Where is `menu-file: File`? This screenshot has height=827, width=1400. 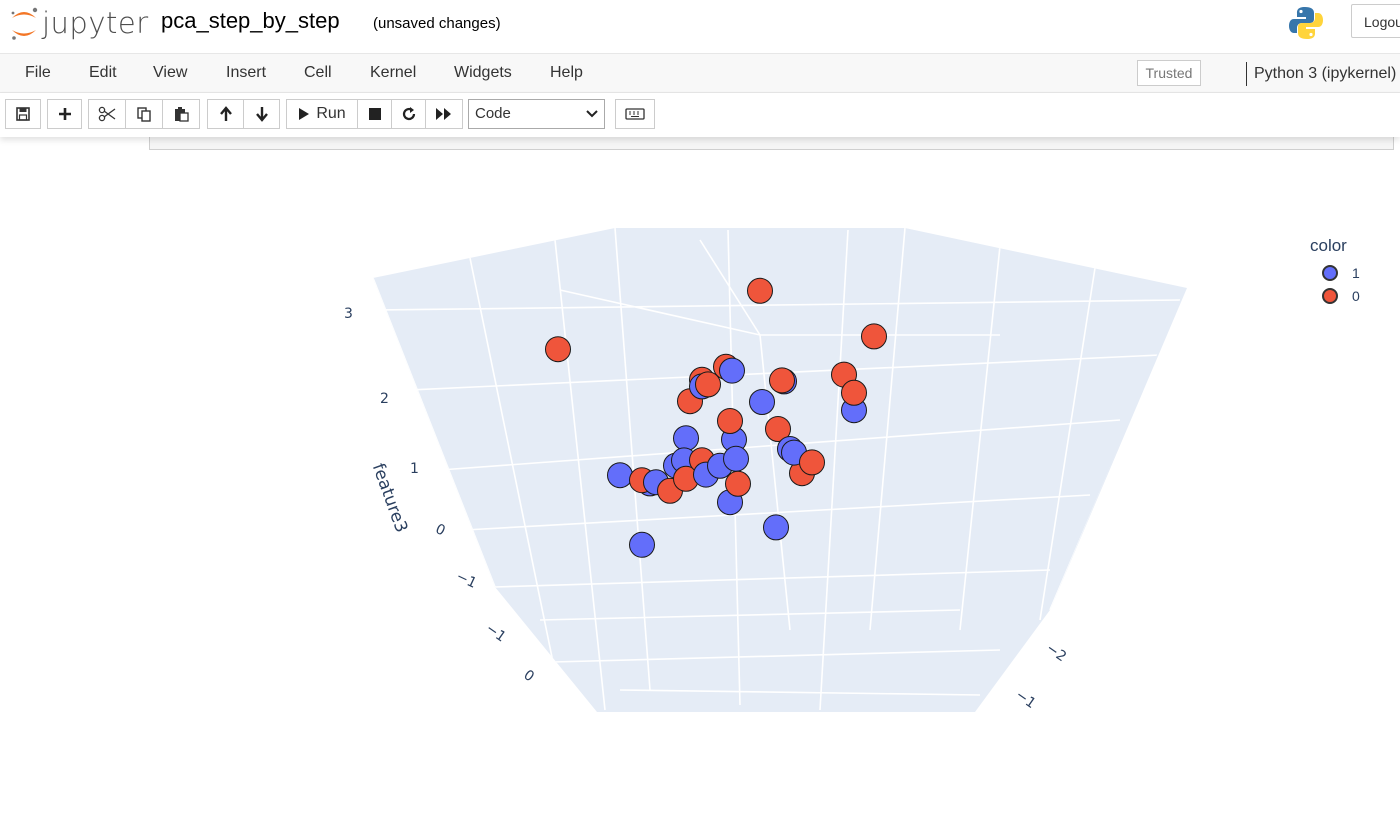
menu-file: File is located at coordinates (38, 72).